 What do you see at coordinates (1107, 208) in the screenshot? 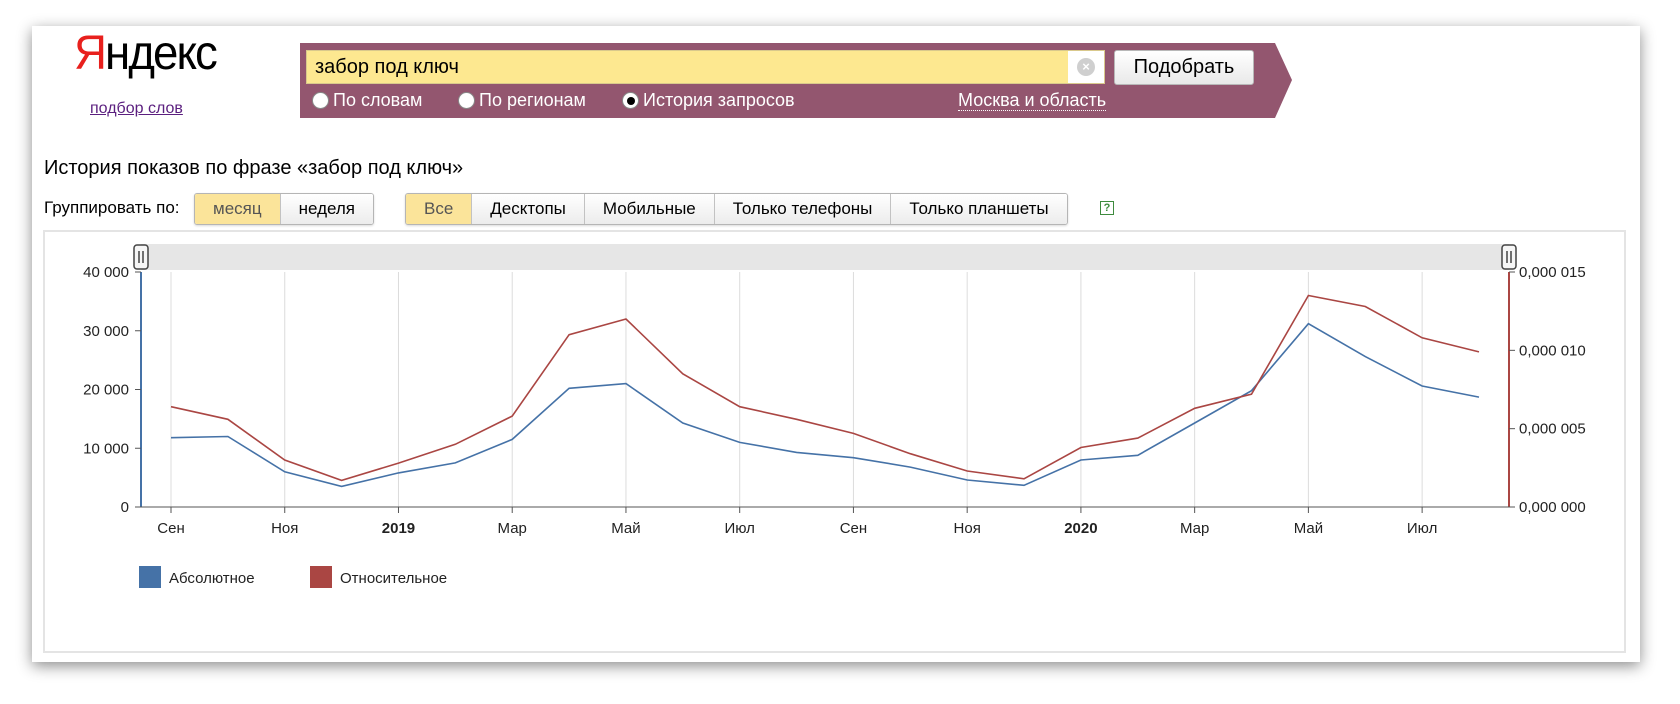
I see `help-icon: ?` at bounding box center [1107, 208].